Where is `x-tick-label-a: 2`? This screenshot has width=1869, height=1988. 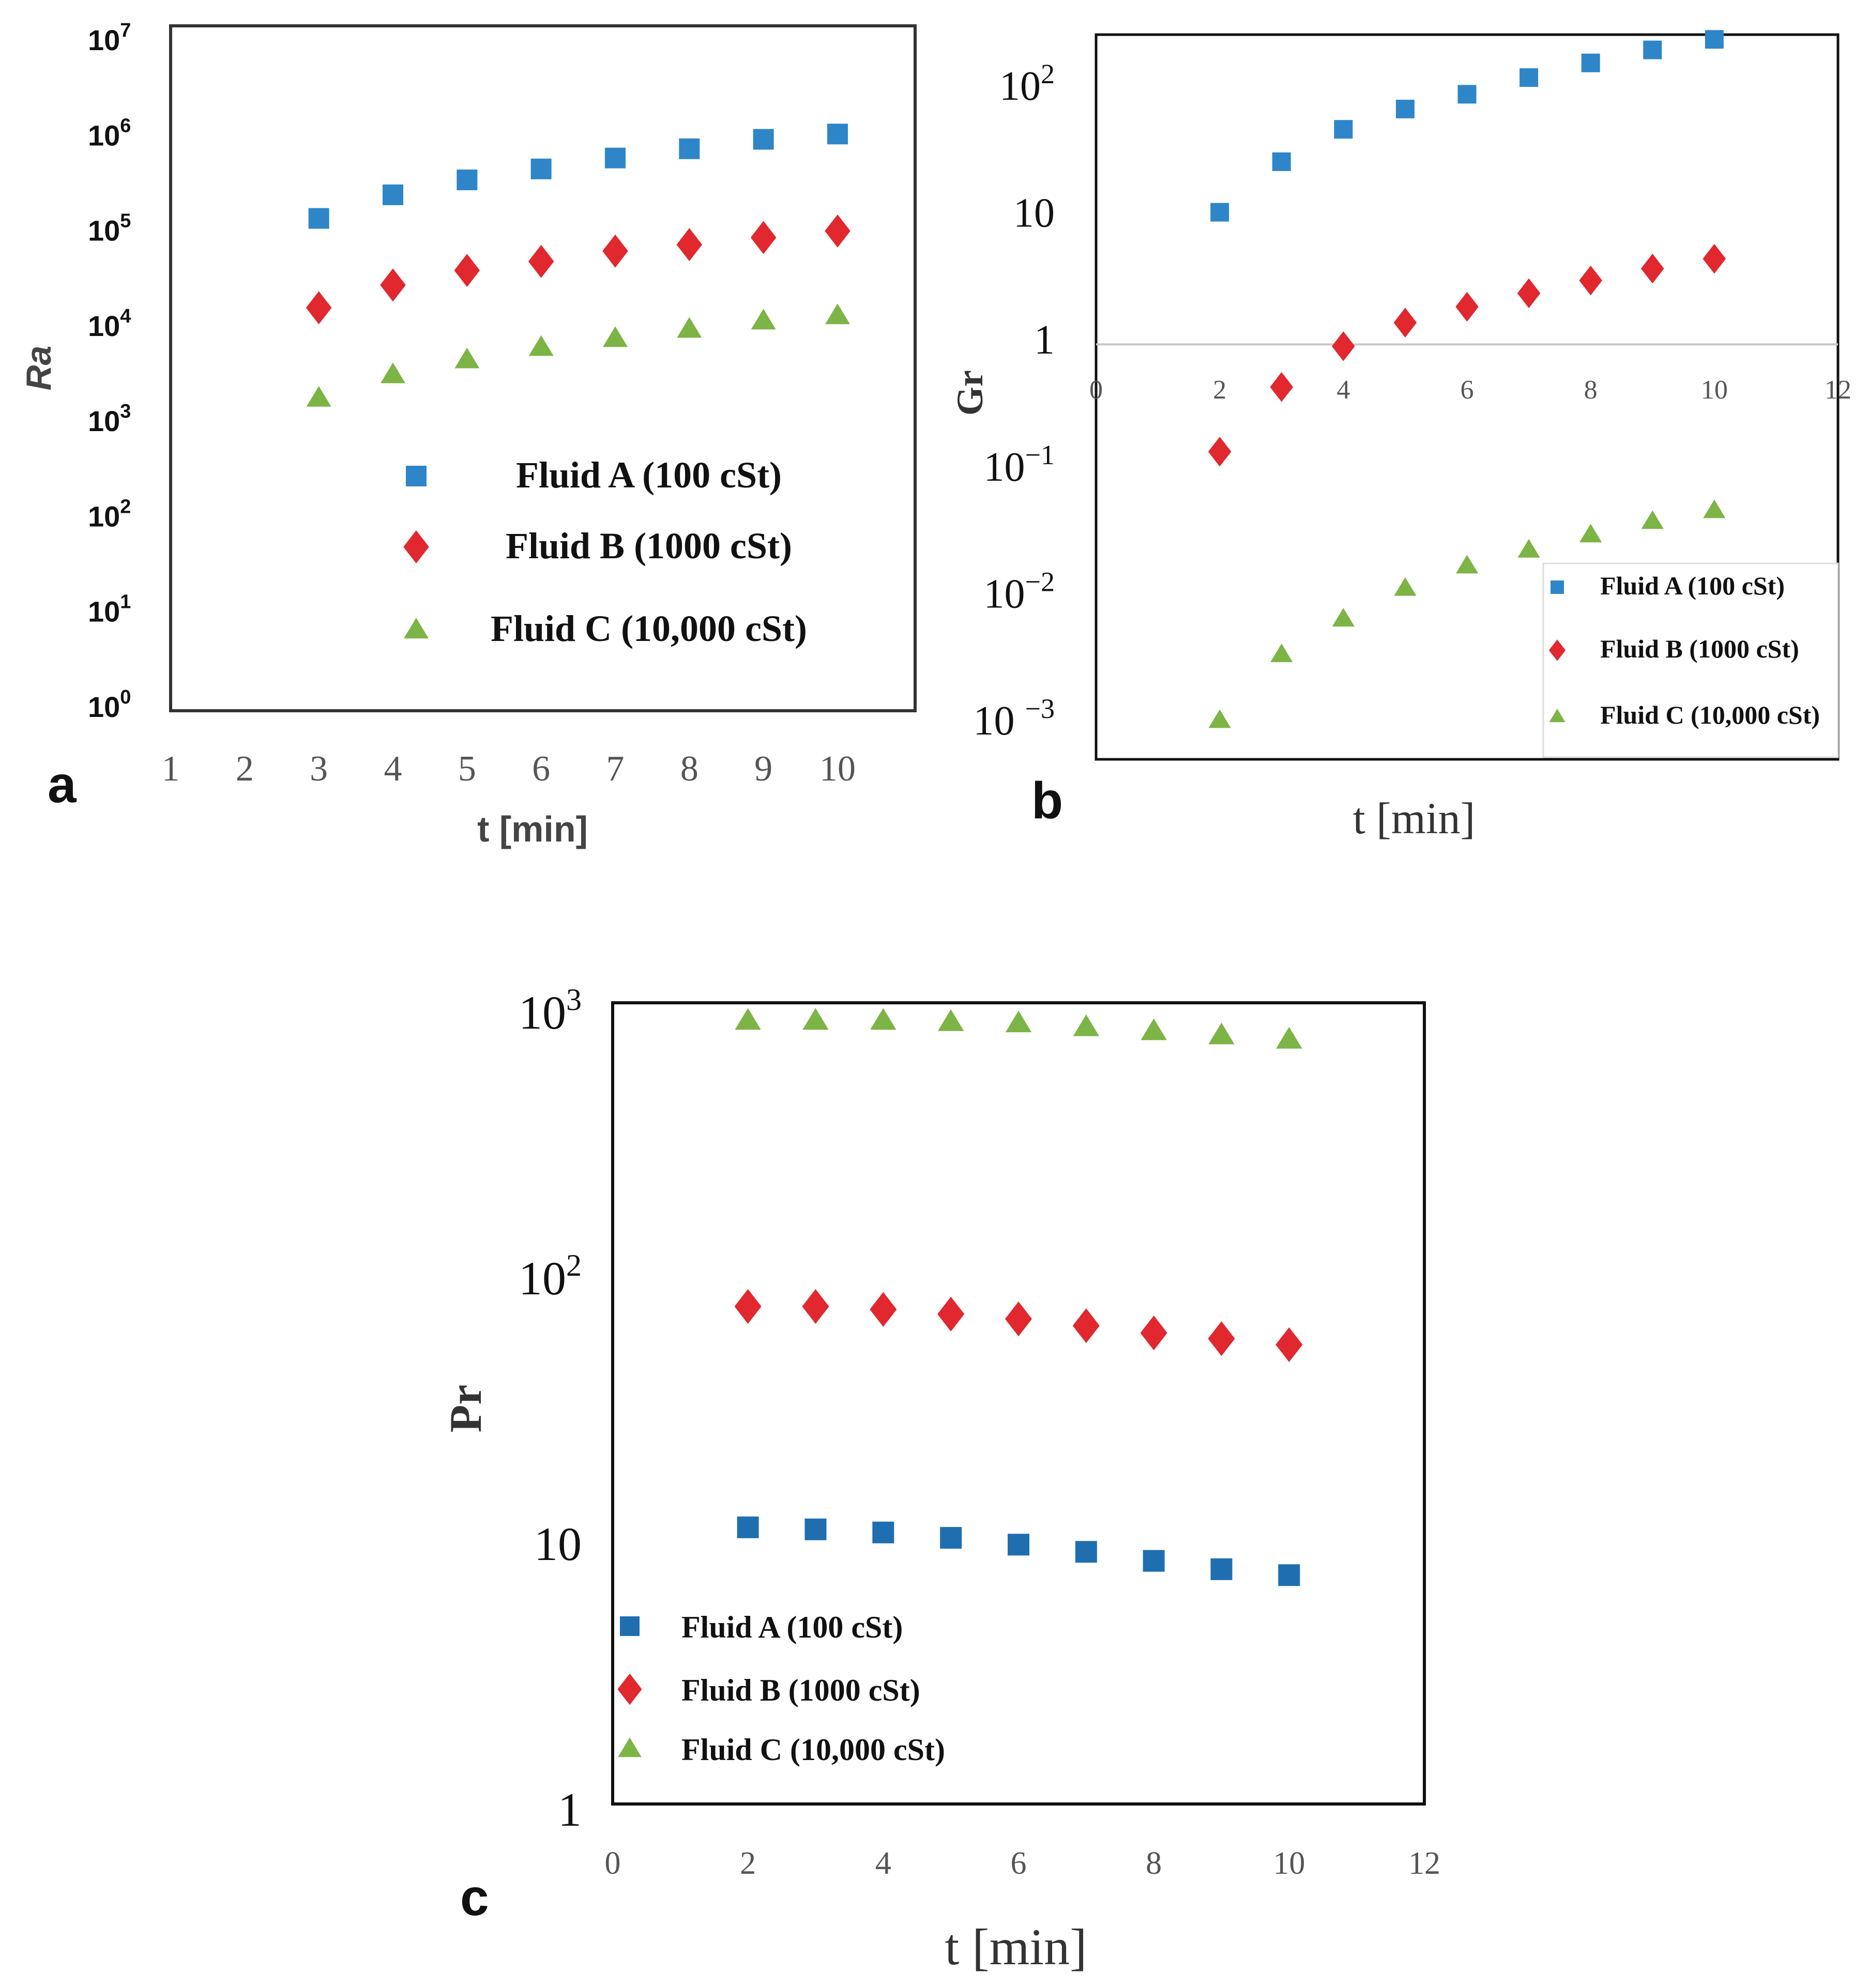
x-tick-label-a: 2 is located at coordinates (245, 769).